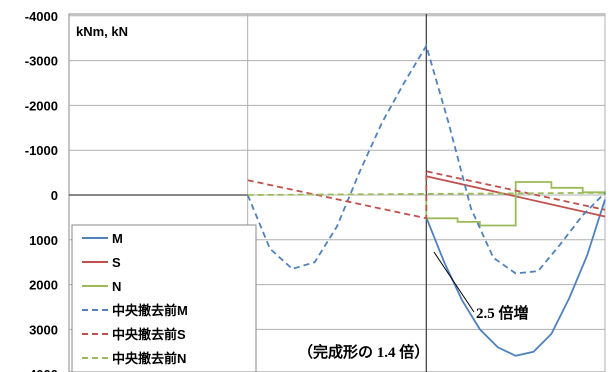 Image resolution: width=613 pixels, height=372 pixels. What do you see at coordinates (116, 262) in the screenshot?
I see `legend-label: S` at bounding box center [116, 262].